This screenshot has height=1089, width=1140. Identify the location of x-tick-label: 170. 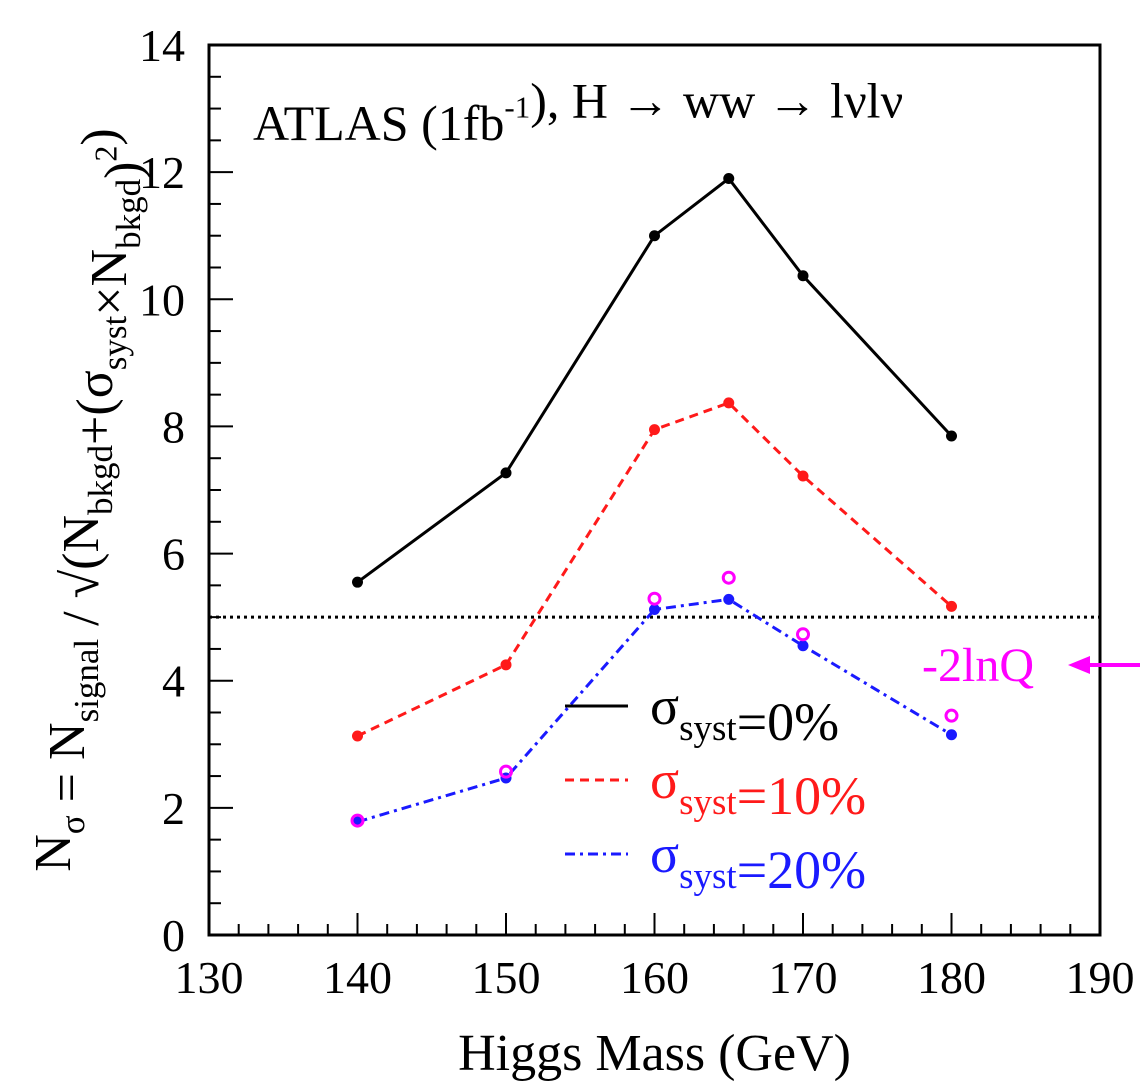
(803, 977).